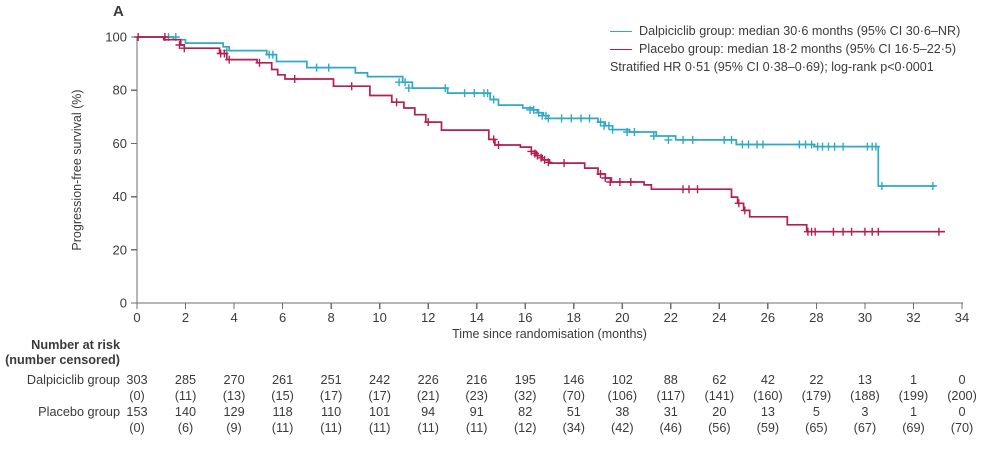 The image size is (982, 457). What do you see at coordinates (428, 317) in the screenshot?
I see `x-tick-label: 12` at bounding box center [428, 317].